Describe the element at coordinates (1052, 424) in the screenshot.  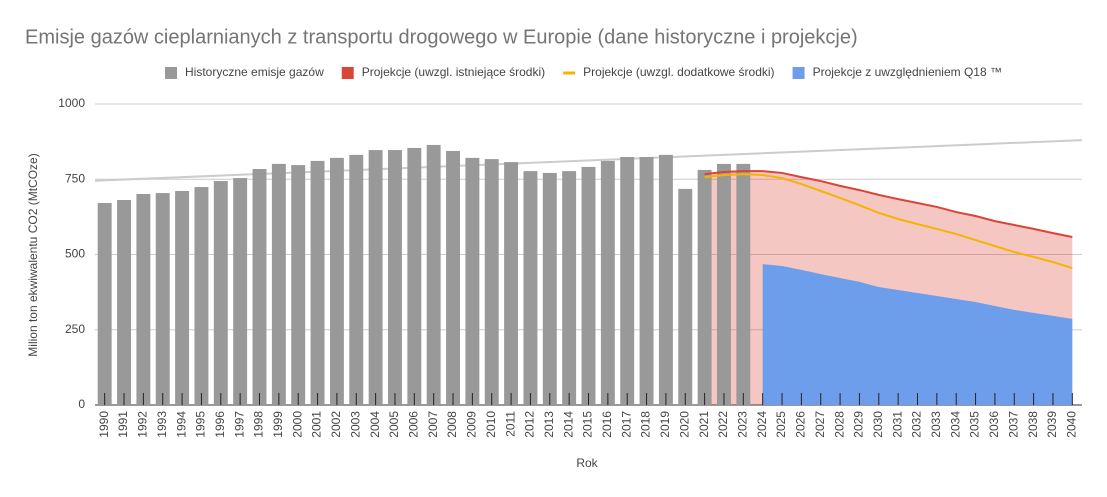
I see `x-tick-label: 2039` at that location.